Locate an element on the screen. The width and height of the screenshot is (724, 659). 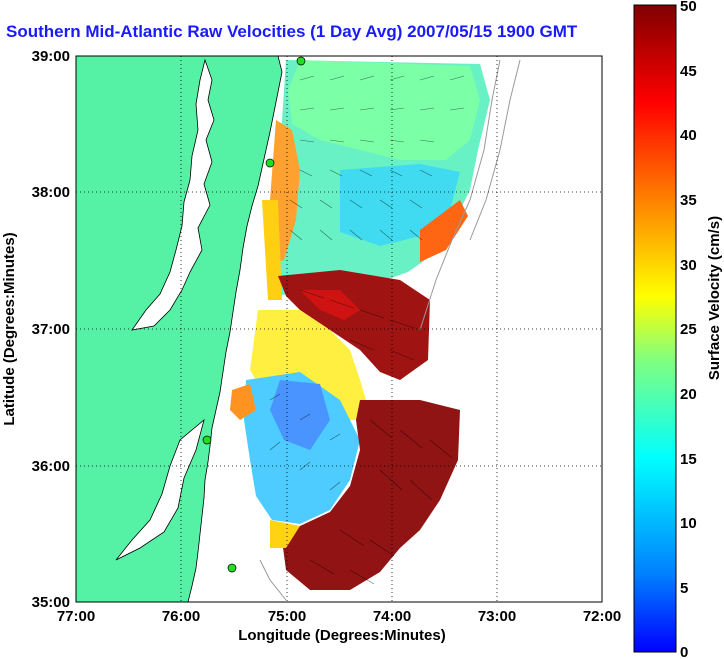
colorbar-ticks: 50 45 40 35 30 25 20 15 10 5 0 is located at coordinates (688, 329).